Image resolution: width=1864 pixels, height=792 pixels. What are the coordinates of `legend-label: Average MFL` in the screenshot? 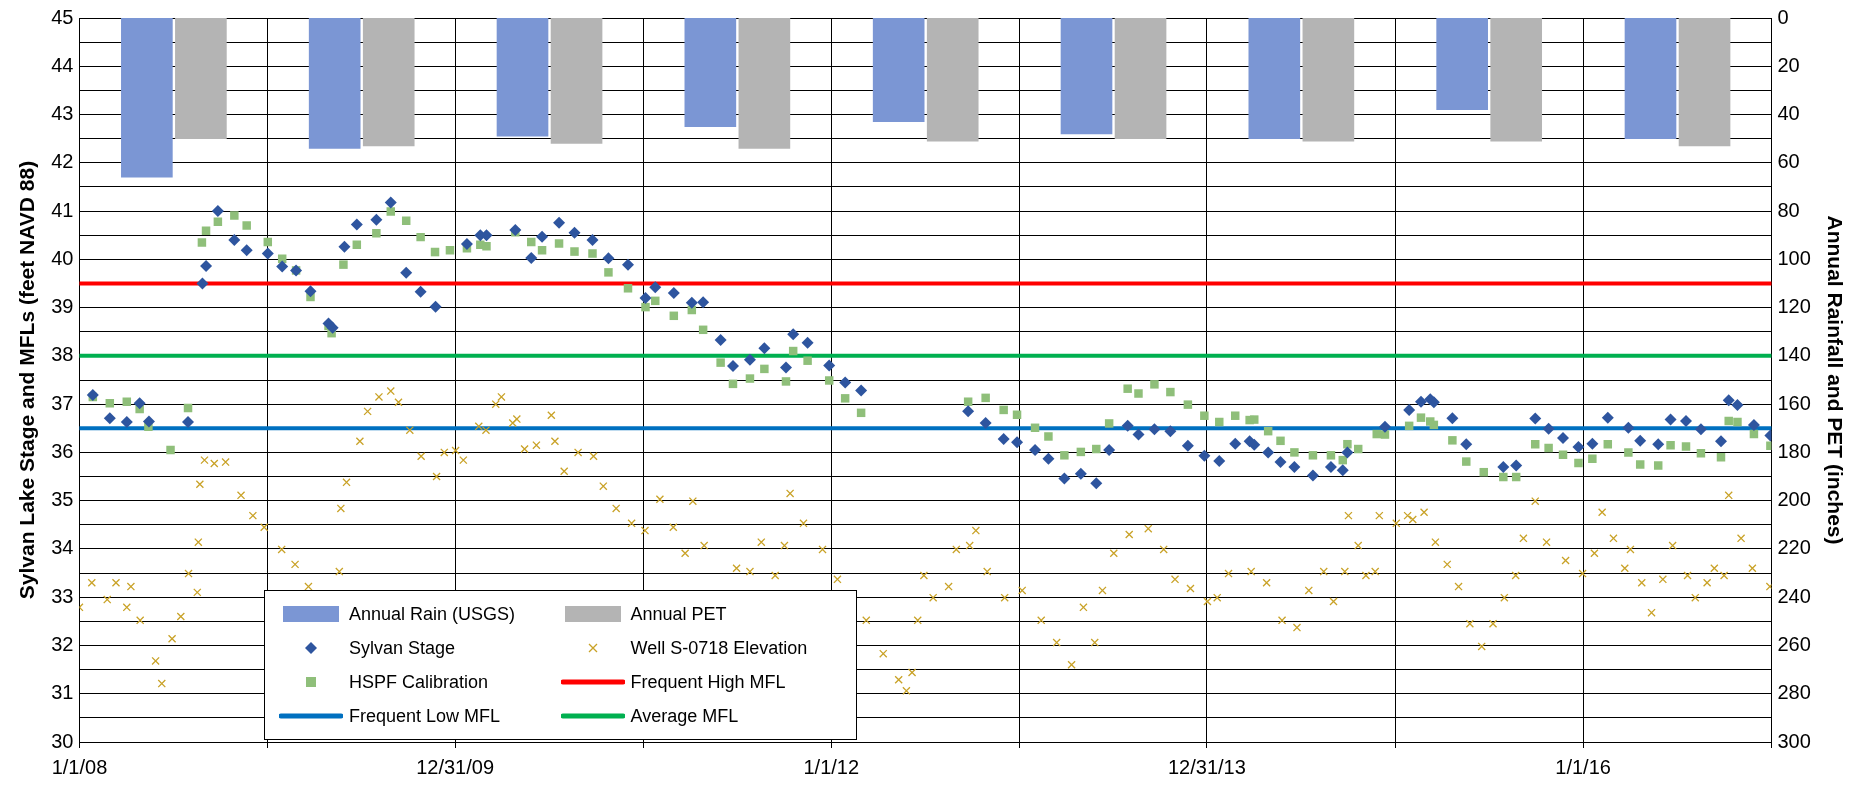 It's located at (684, 716).